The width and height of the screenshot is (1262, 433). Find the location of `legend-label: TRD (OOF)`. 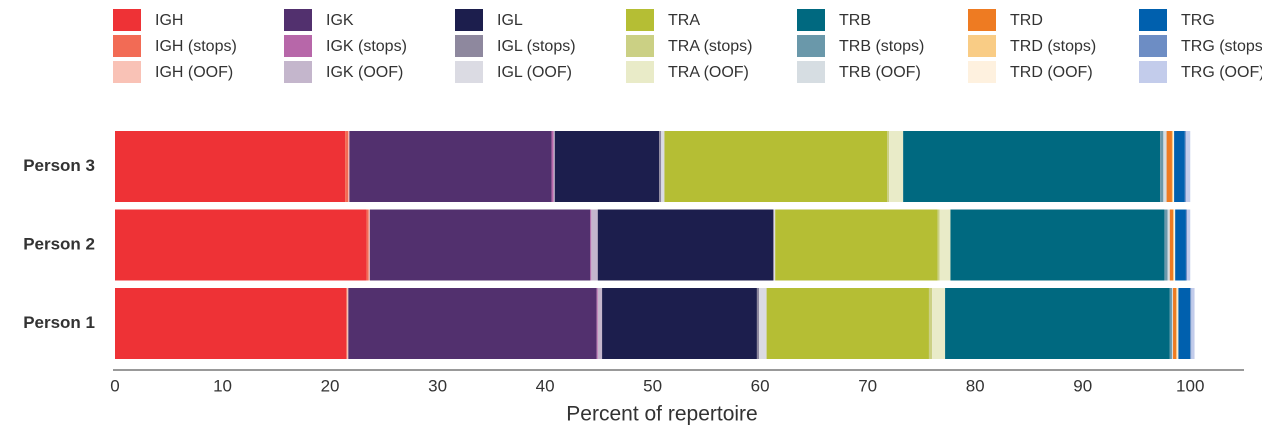

legend-label: TRD (OOF) is located at coordinates (1051, 72).